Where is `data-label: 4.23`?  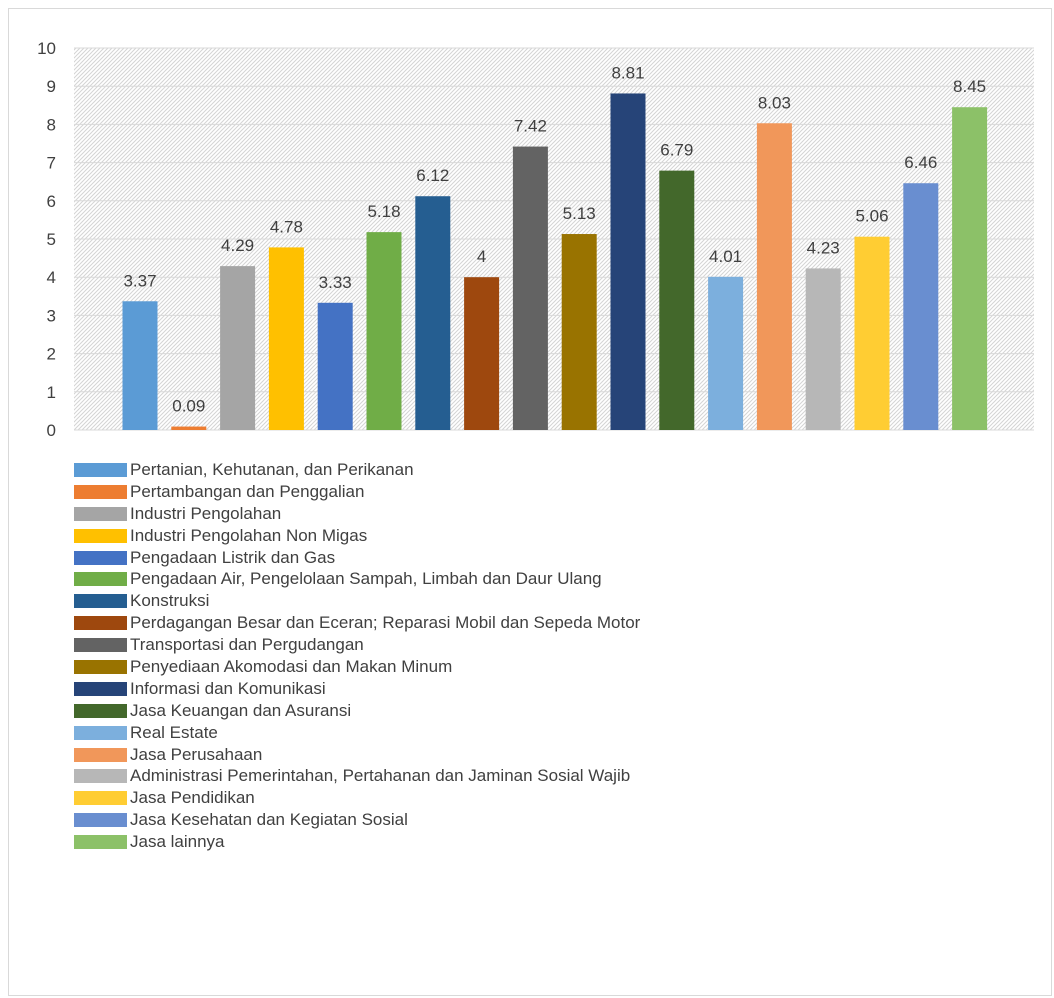 data-label: 4.23 is located at coordinates (823, 247).